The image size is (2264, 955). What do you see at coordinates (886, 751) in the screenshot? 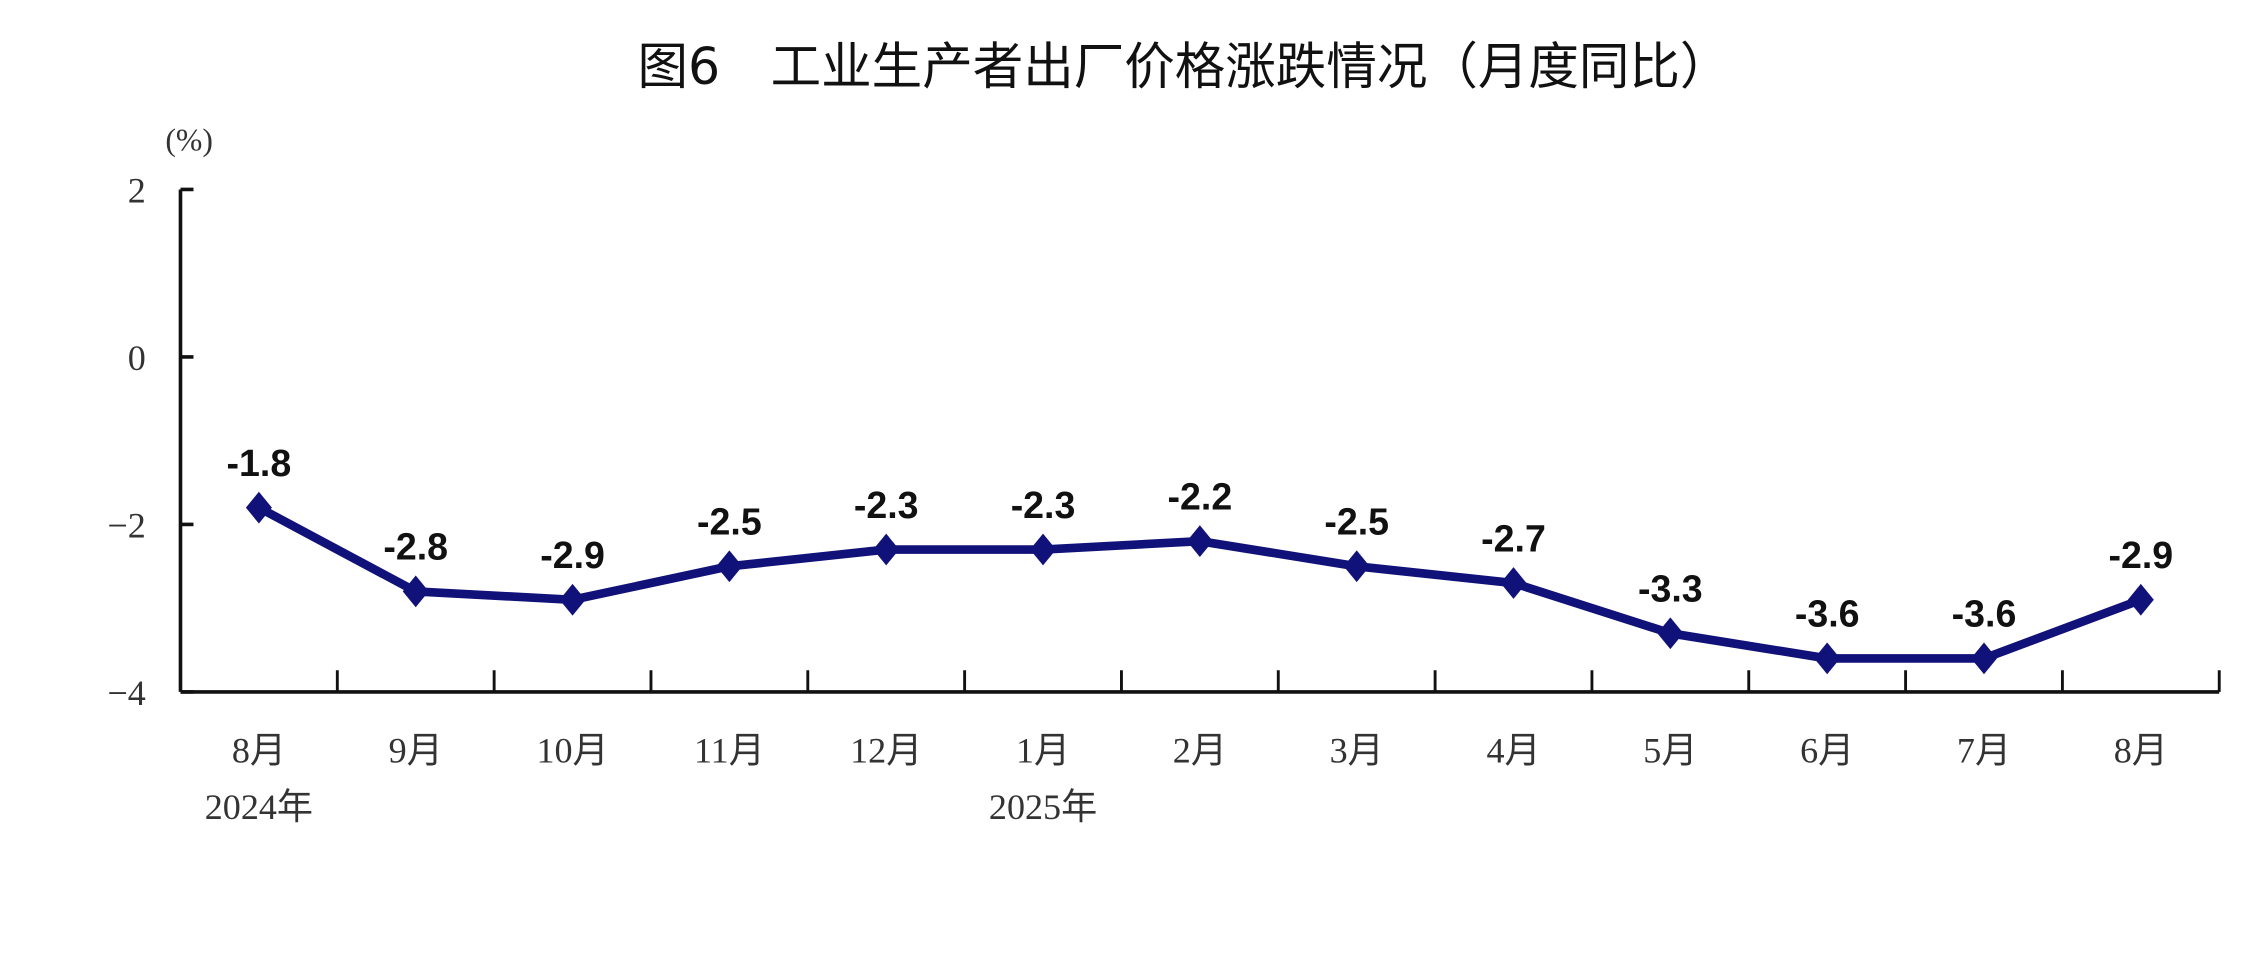
I see `x-tick-label: 12月` at bounding box center [886, 751].